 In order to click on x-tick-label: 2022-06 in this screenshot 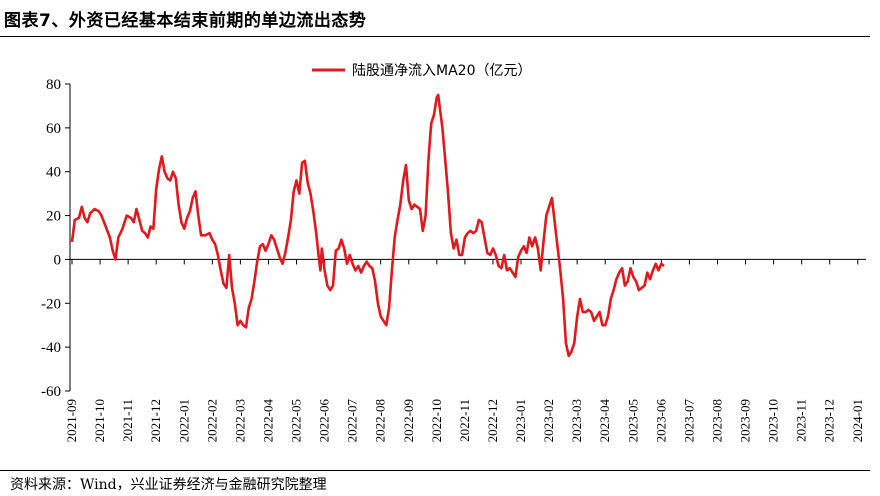, I will do `click(324, 421)`.